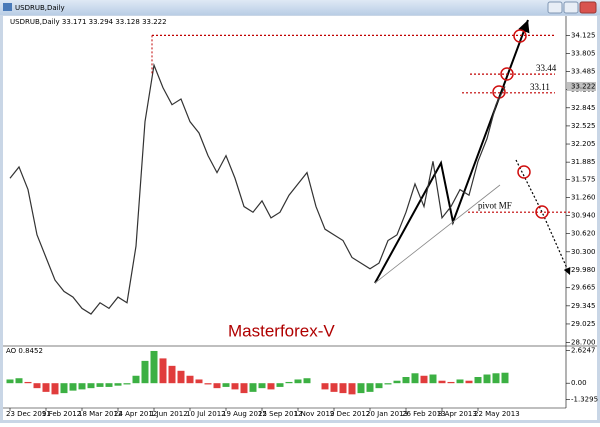 This screenshot has height=427, width=600. What do you see at coordinates (555, 7) in the screenshot?
I see `minimize-button` at bounding box center [555, 7].